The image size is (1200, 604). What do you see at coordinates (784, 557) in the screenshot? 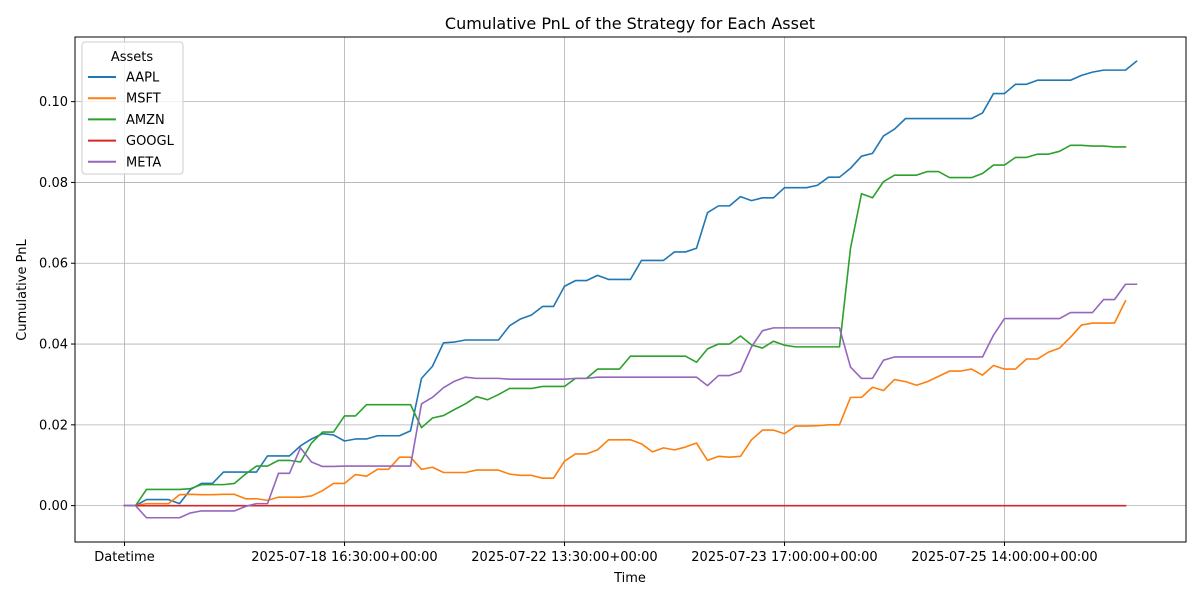
I see `x-tick-label: 2025-07-23 17:00:00+00:00` at bounding box center [784, 557].